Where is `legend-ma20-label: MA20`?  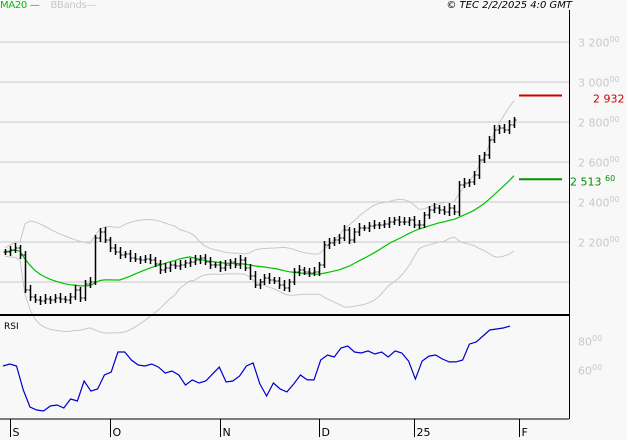 legend-ma20-label: MA20 is located at coordinates (13, 5).